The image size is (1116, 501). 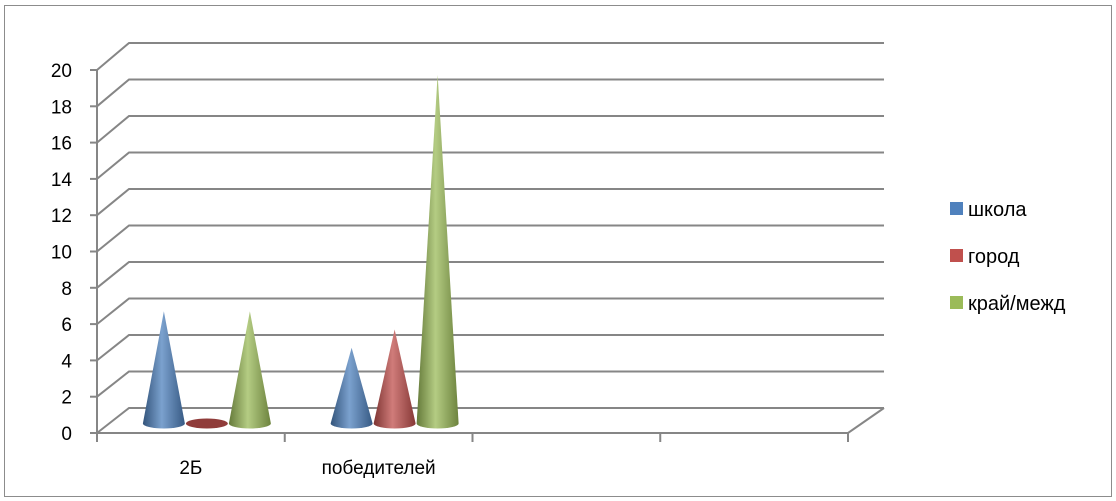 I want to click on legend-label: край/межд, so click(x=1017, y=304).